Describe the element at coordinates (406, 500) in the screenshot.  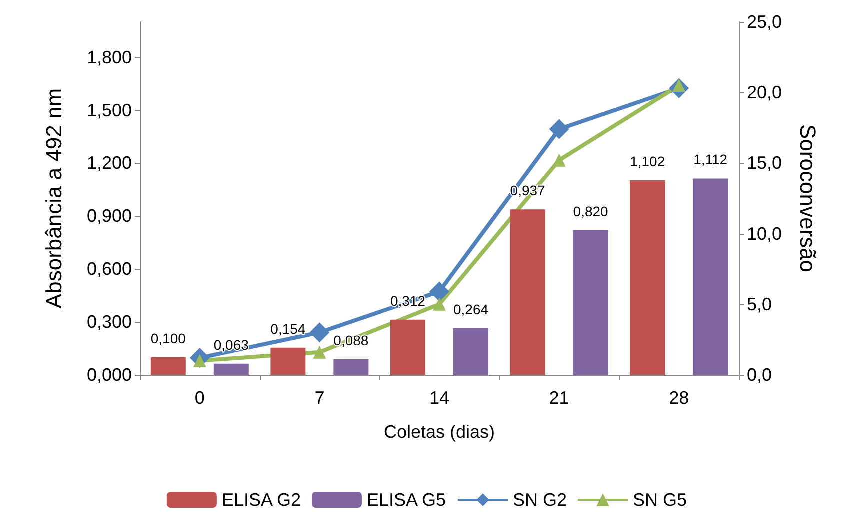
I see `legend-label: ELISA G5` at that location.